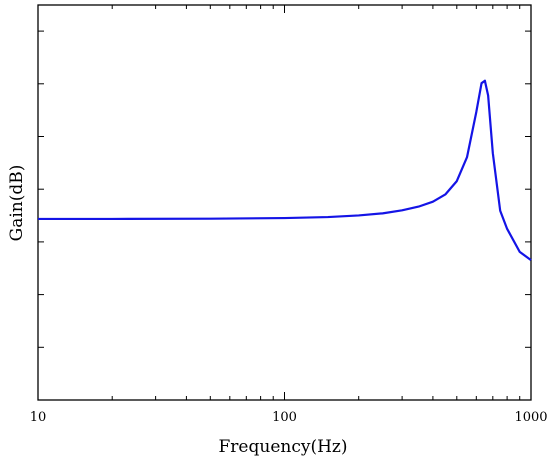 This screenshot has height=464, width=550. I want to click on x-tick-label: 1000, so click(530, 417).